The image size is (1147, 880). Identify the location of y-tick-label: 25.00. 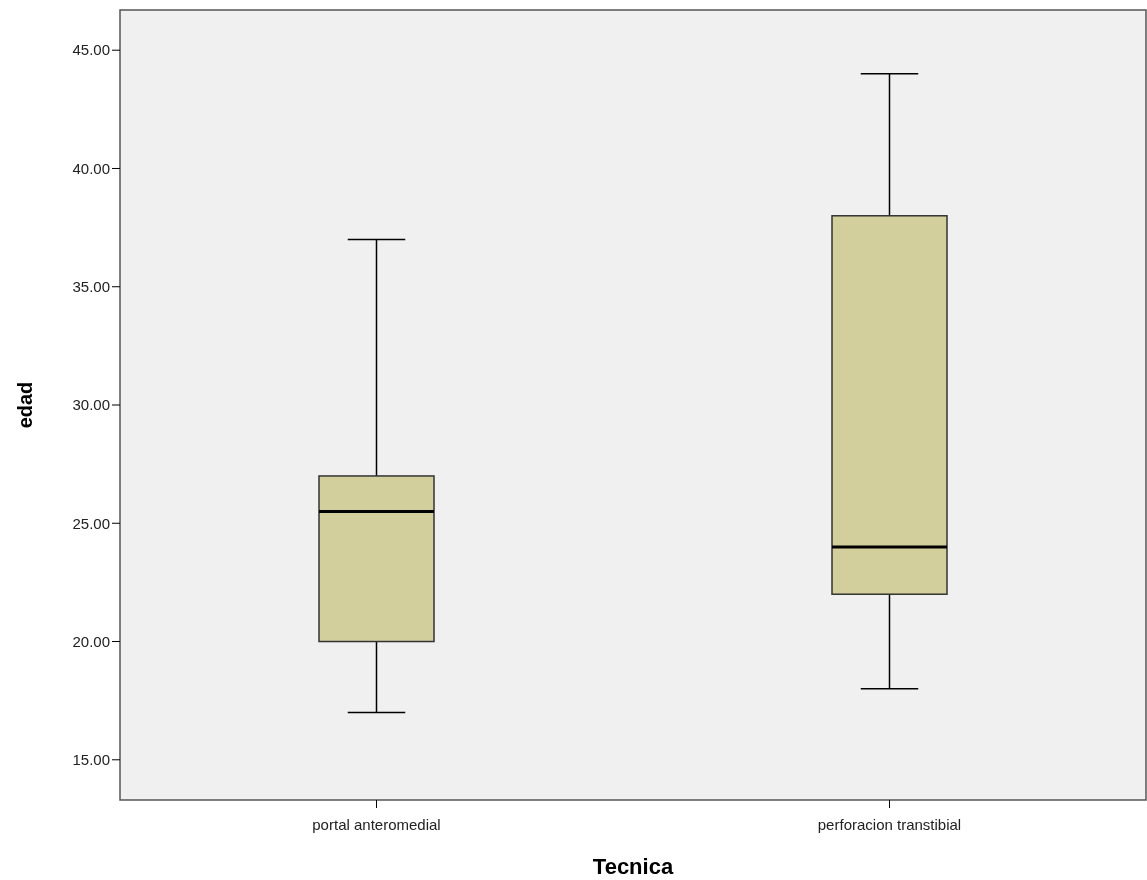
(91, 523).